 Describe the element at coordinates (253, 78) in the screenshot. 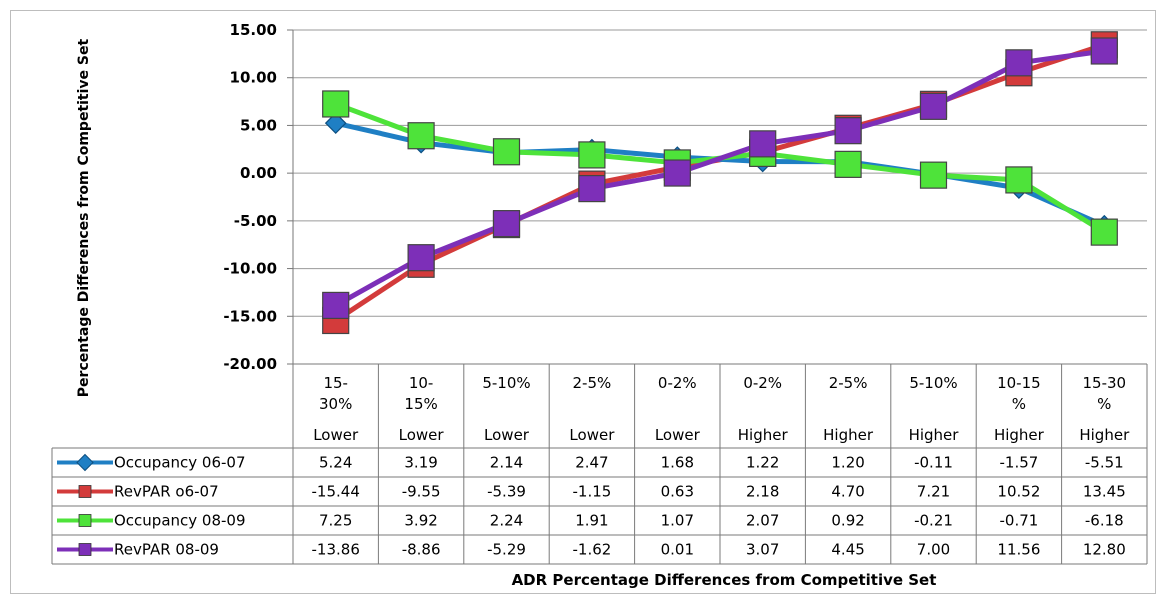

I see `y-tick-label: 10.00` at that location.